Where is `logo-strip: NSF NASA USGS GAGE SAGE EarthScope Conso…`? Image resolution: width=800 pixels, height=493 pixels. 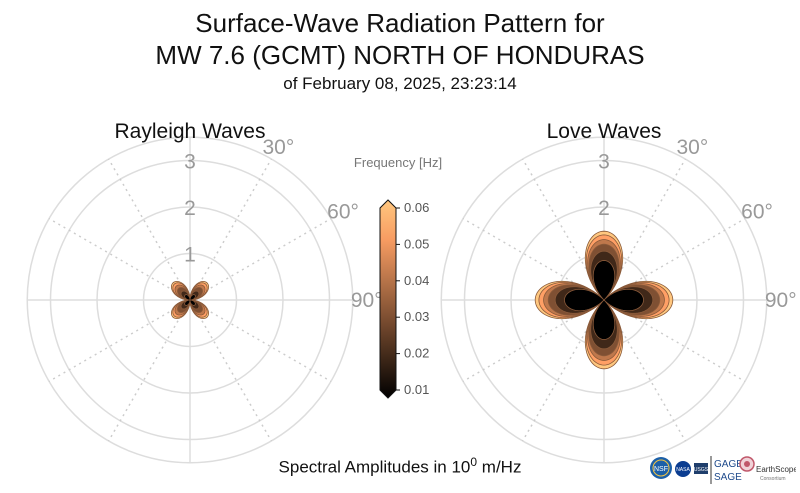
logo-strip: NSF NASA USGS GAGE SAGE EarthScope Conso… is located at coordinates (722, 470).